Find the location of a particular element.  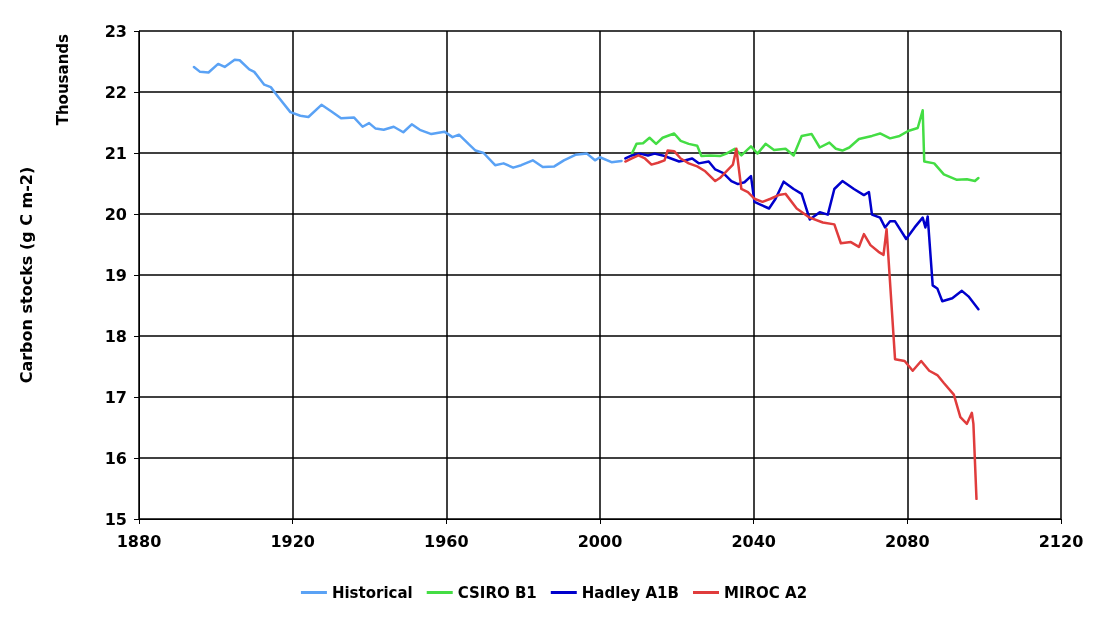

x-tick-label: 2120 is located at coordinates (1061, 541).